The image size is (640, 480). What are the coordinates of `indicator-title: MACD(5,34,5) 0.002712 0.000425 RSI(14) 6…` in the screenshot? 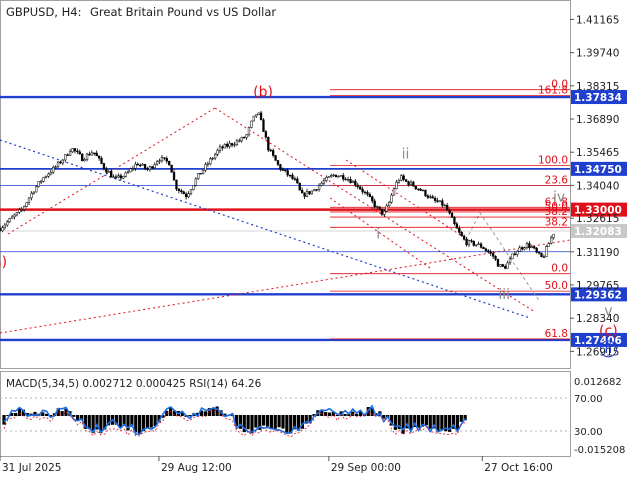 It's located at (134, 384).